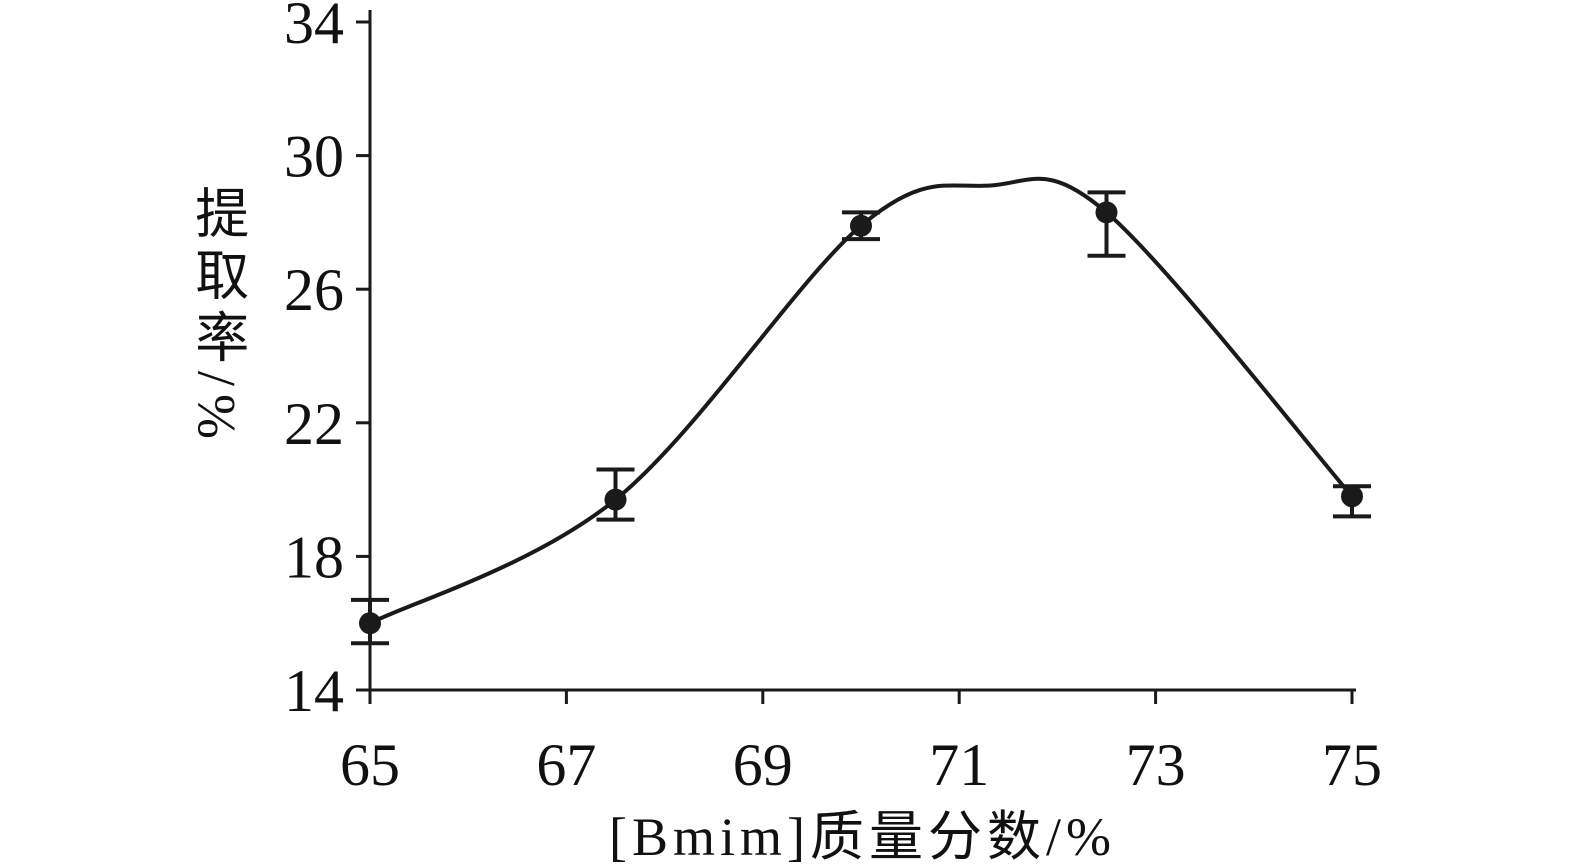 The height and width of the screenshot is (868, 1575). What do you see at coordinates (314, 157) in the screenshot?
I see `y-tick-label: 30` at bounding box center [314, 157].